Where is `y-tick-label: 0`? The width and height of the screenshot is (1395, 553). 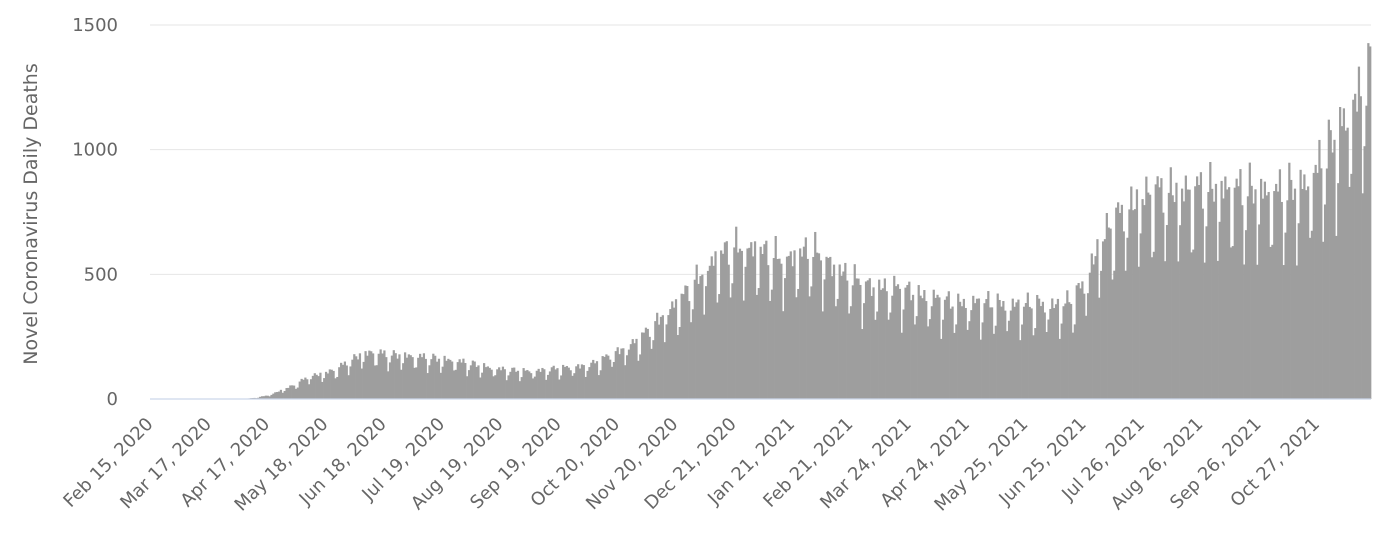
y-tick-label: 0 is located at coordinates (112, 399).